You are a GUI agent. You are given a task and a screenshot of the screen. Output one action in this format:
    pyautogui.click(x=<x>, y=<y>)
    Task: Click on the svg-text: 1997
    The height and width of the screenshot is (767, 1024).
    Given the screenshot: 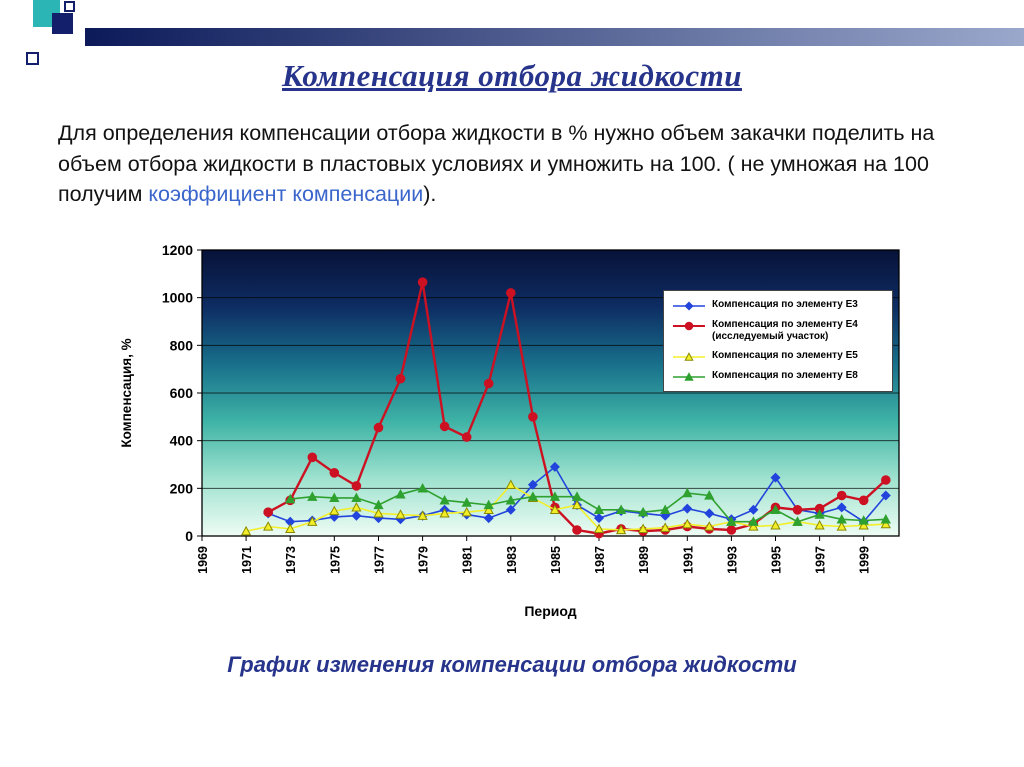 What is the action you would take?
    pyautogui.click(x=821, y=560)
    